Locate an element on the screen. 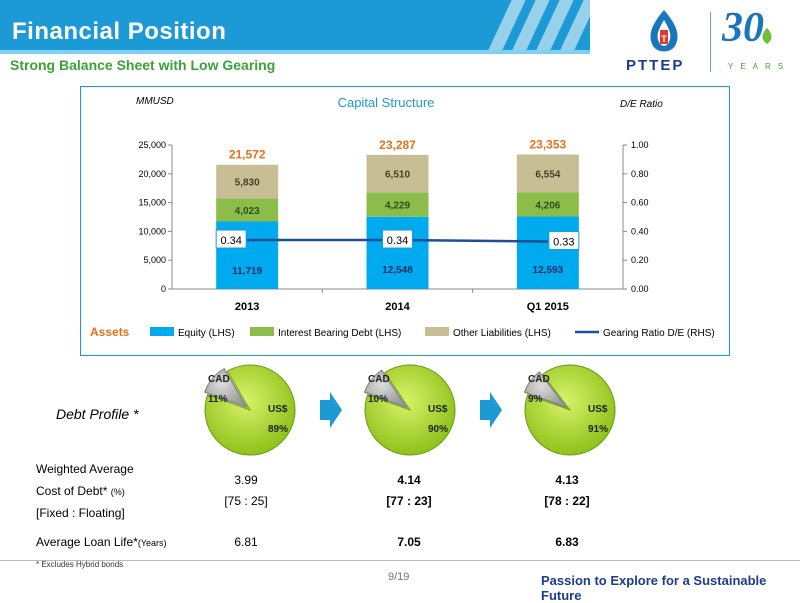 The width and height of the screenshot is (800, 603). page-number: 9/19 is located at coordinates (399, 577).